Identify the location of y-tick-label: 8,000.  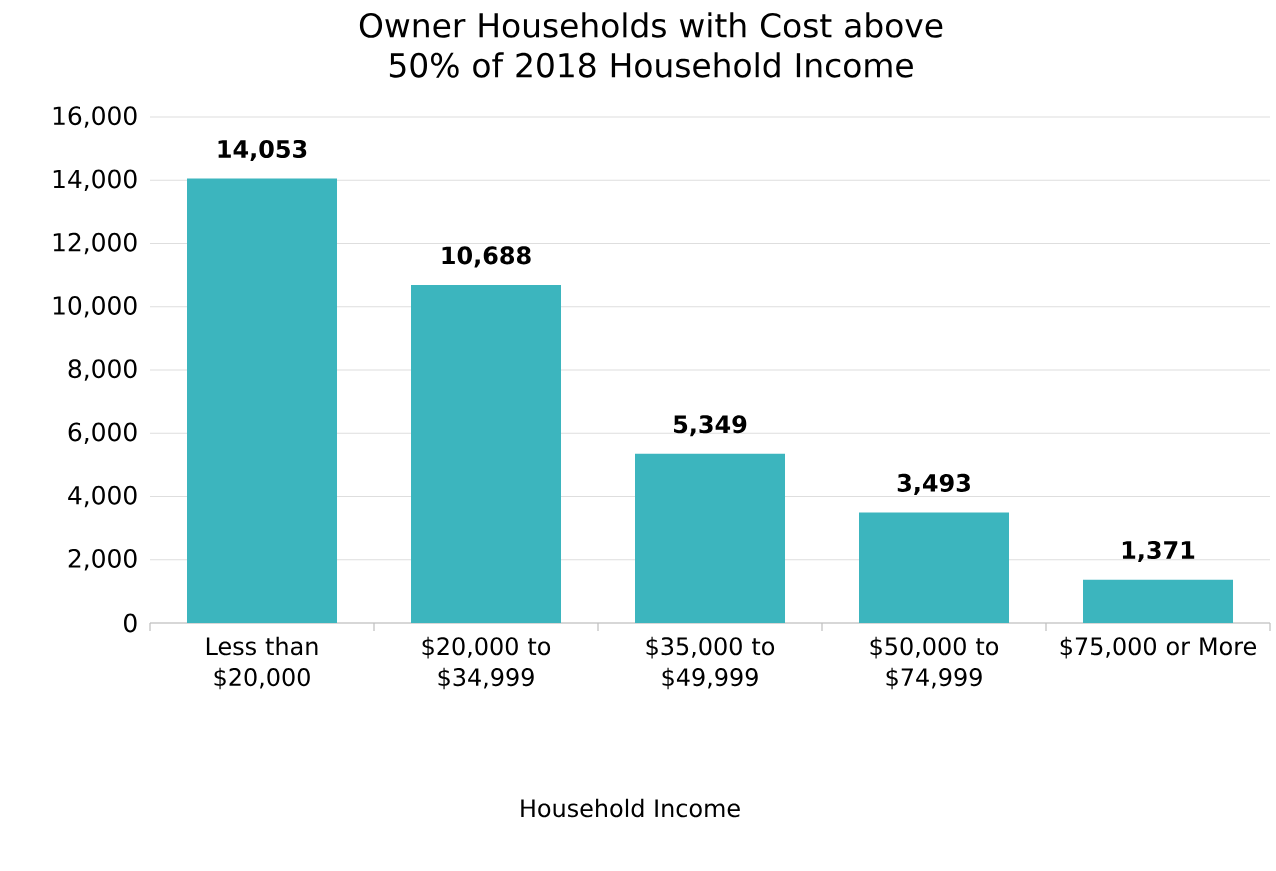
(102, 370).